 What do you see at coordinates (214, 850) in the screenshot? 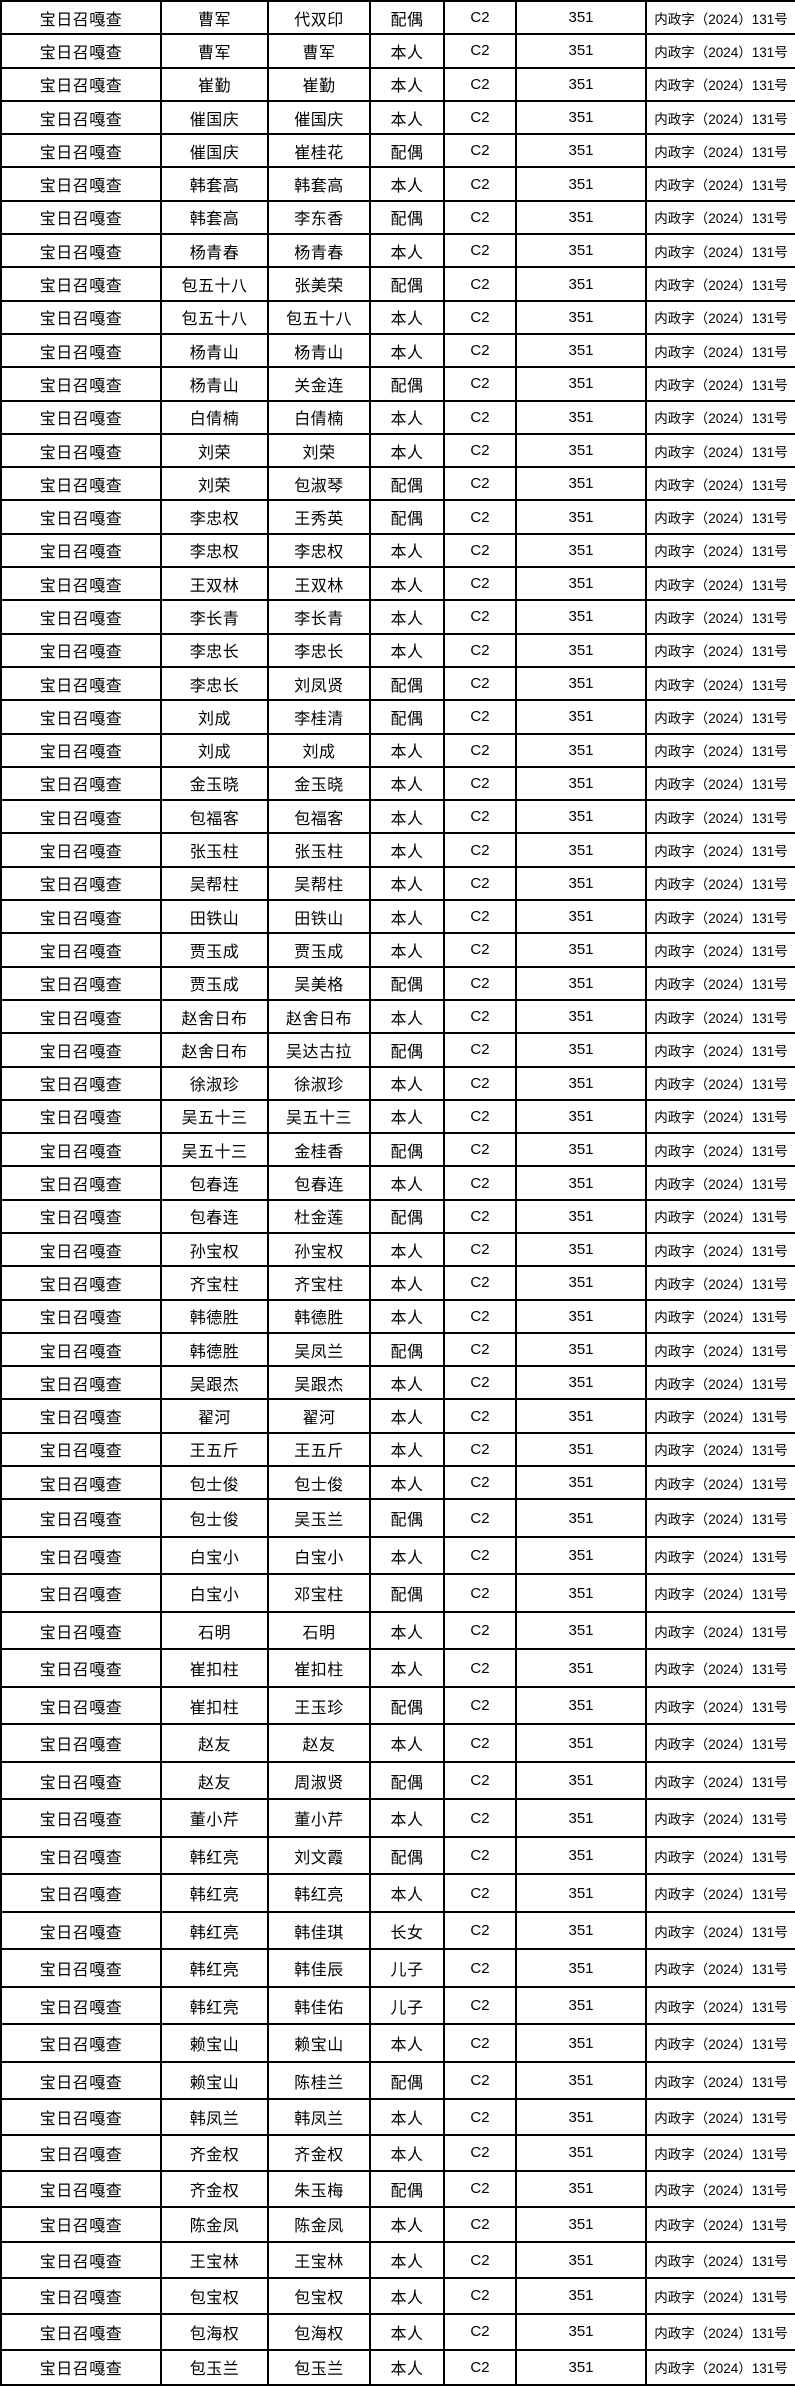
I see `cell-holder: 张玉柱` at bounding box center [214, 850].